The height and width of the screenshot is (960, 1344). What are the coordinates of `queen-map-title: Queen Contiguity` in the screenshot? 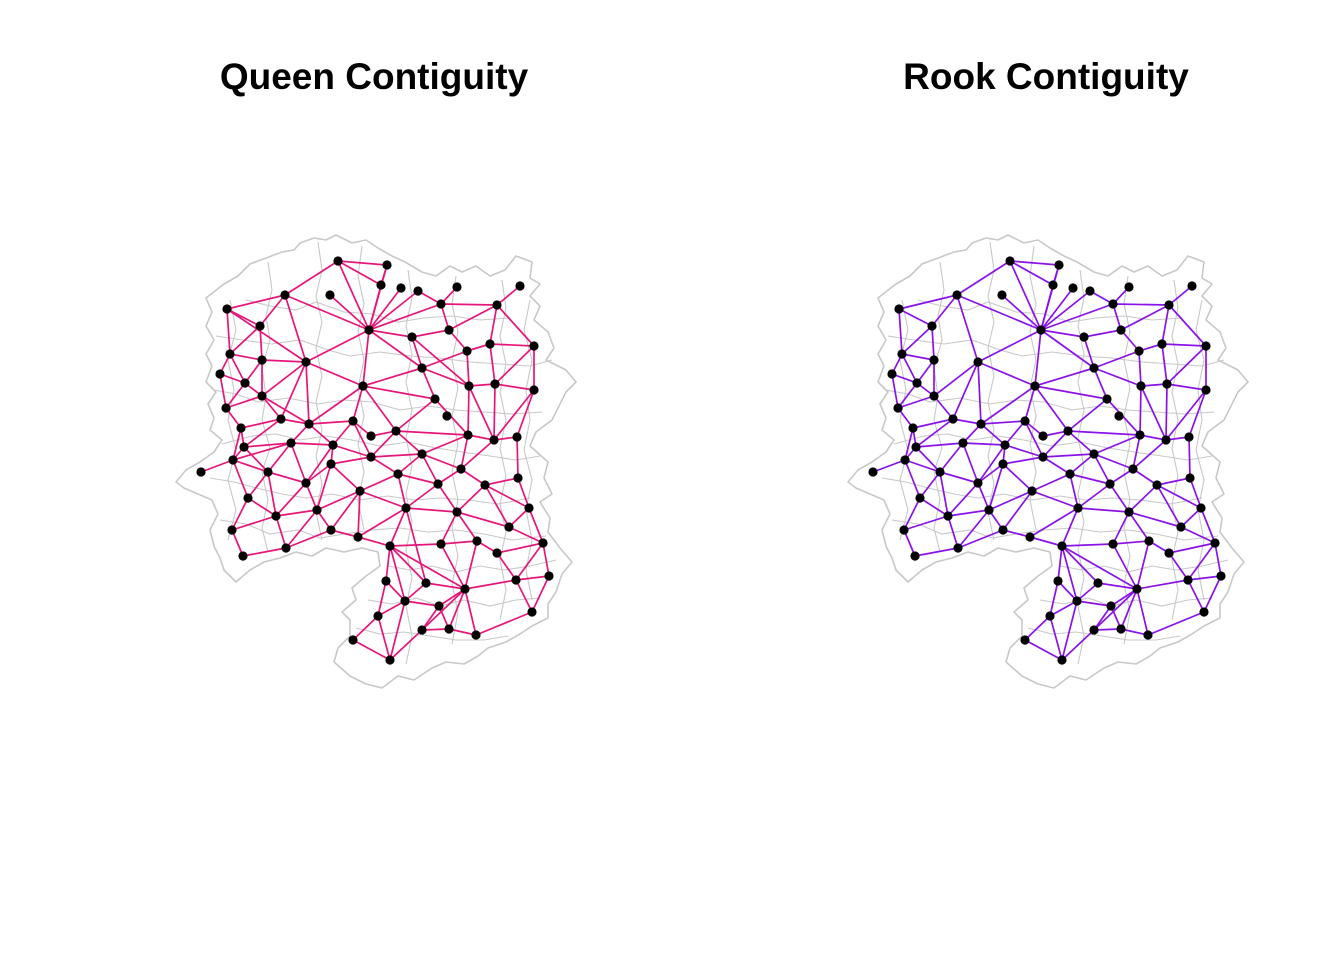 It's located at (374, 76).